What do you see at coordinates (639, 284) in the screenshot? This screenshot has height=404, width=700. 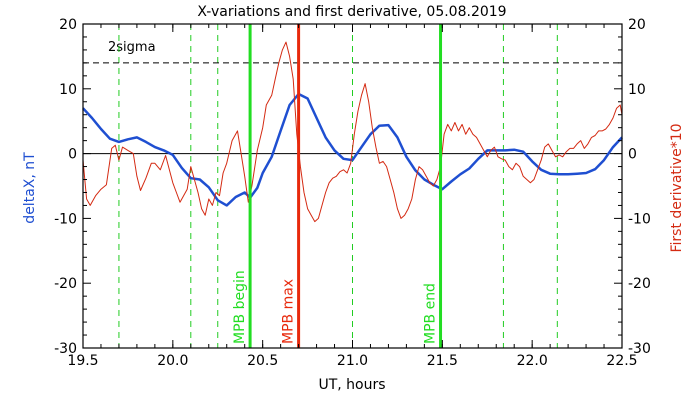 I see `y-tick-label-right: -20` at bounding box center [639, 284].